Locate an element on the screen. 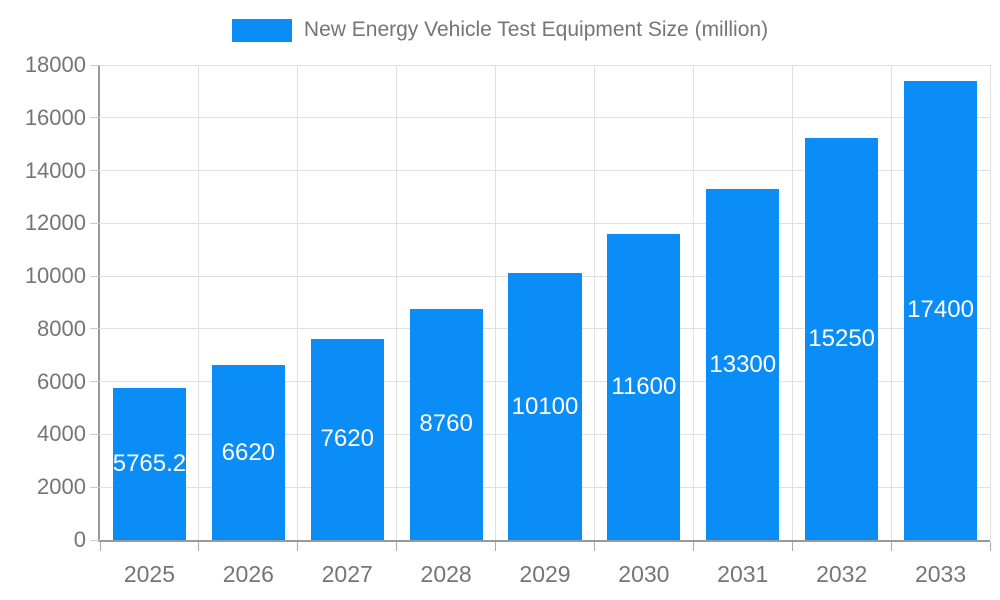 The height and width of the screenshot is (600, 1000). y-axis-label: 18000 is located at coordinates (55, 64).